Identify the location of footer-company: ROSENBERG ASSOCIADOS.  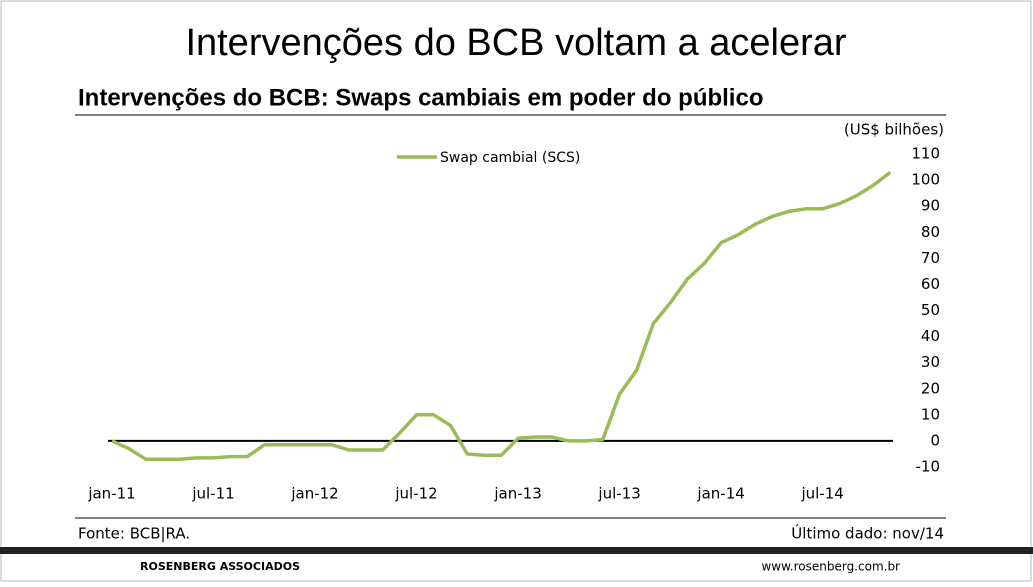
(220, 566).